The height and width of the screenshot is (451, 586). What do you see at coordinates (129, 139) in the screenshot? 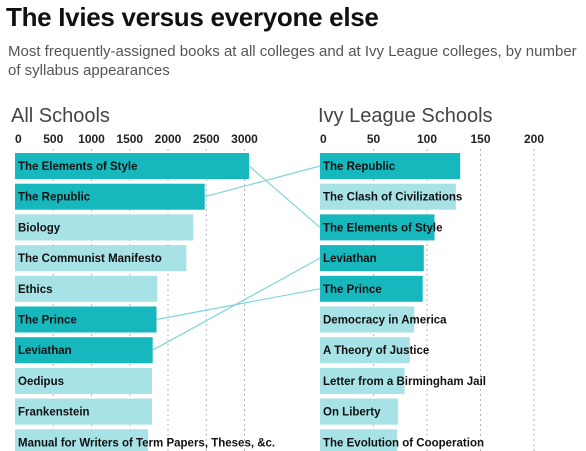
I see `tick-label-all-schools: 1500` at bounding box center [129, 139].